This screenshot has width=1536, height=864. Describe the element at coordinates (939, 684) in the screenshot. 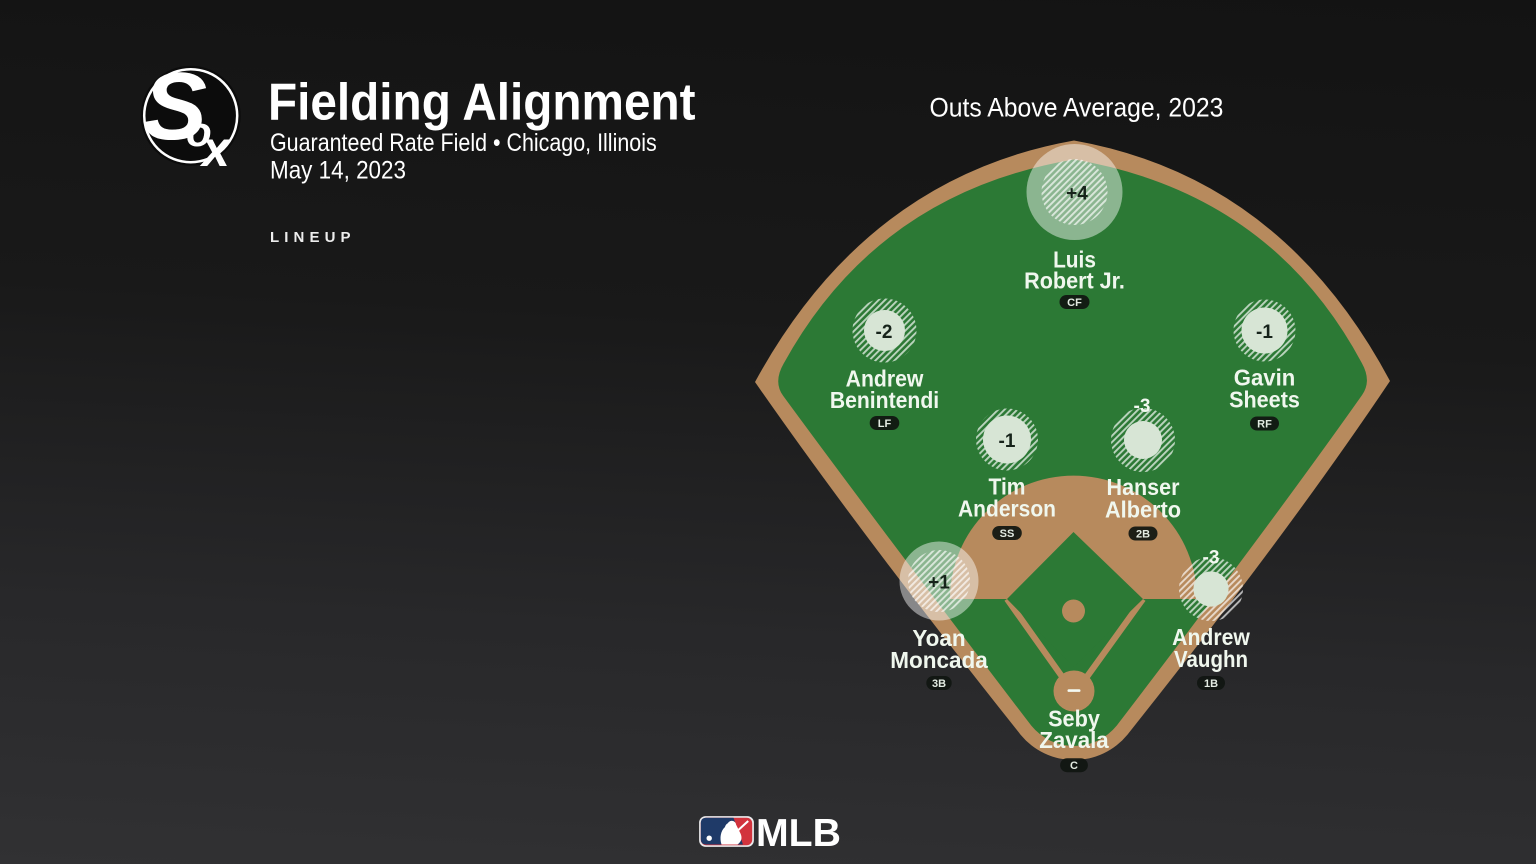

I see `svg-text: 3B` at that location.